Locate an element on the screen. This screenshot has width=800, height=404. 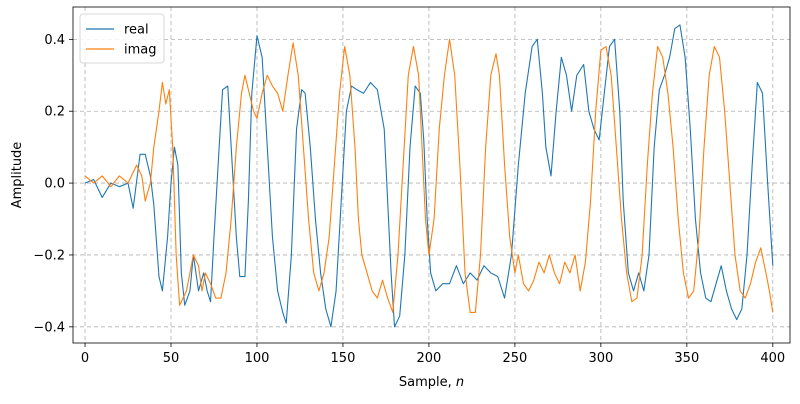
y-tick-label: −0.2 is located at coordinates (49, 255).